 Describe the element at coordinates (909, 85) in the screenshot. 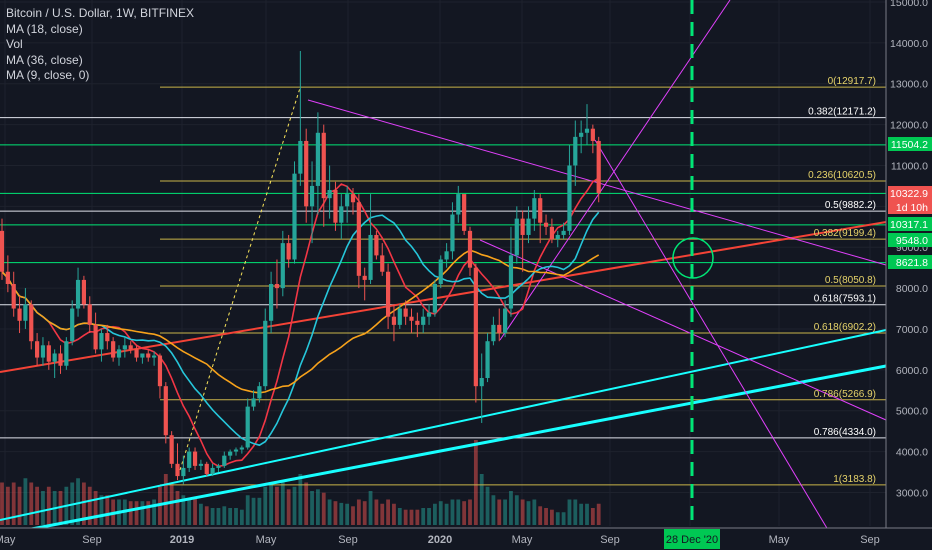

I see `y-tick-label: 13000.0` at that location.